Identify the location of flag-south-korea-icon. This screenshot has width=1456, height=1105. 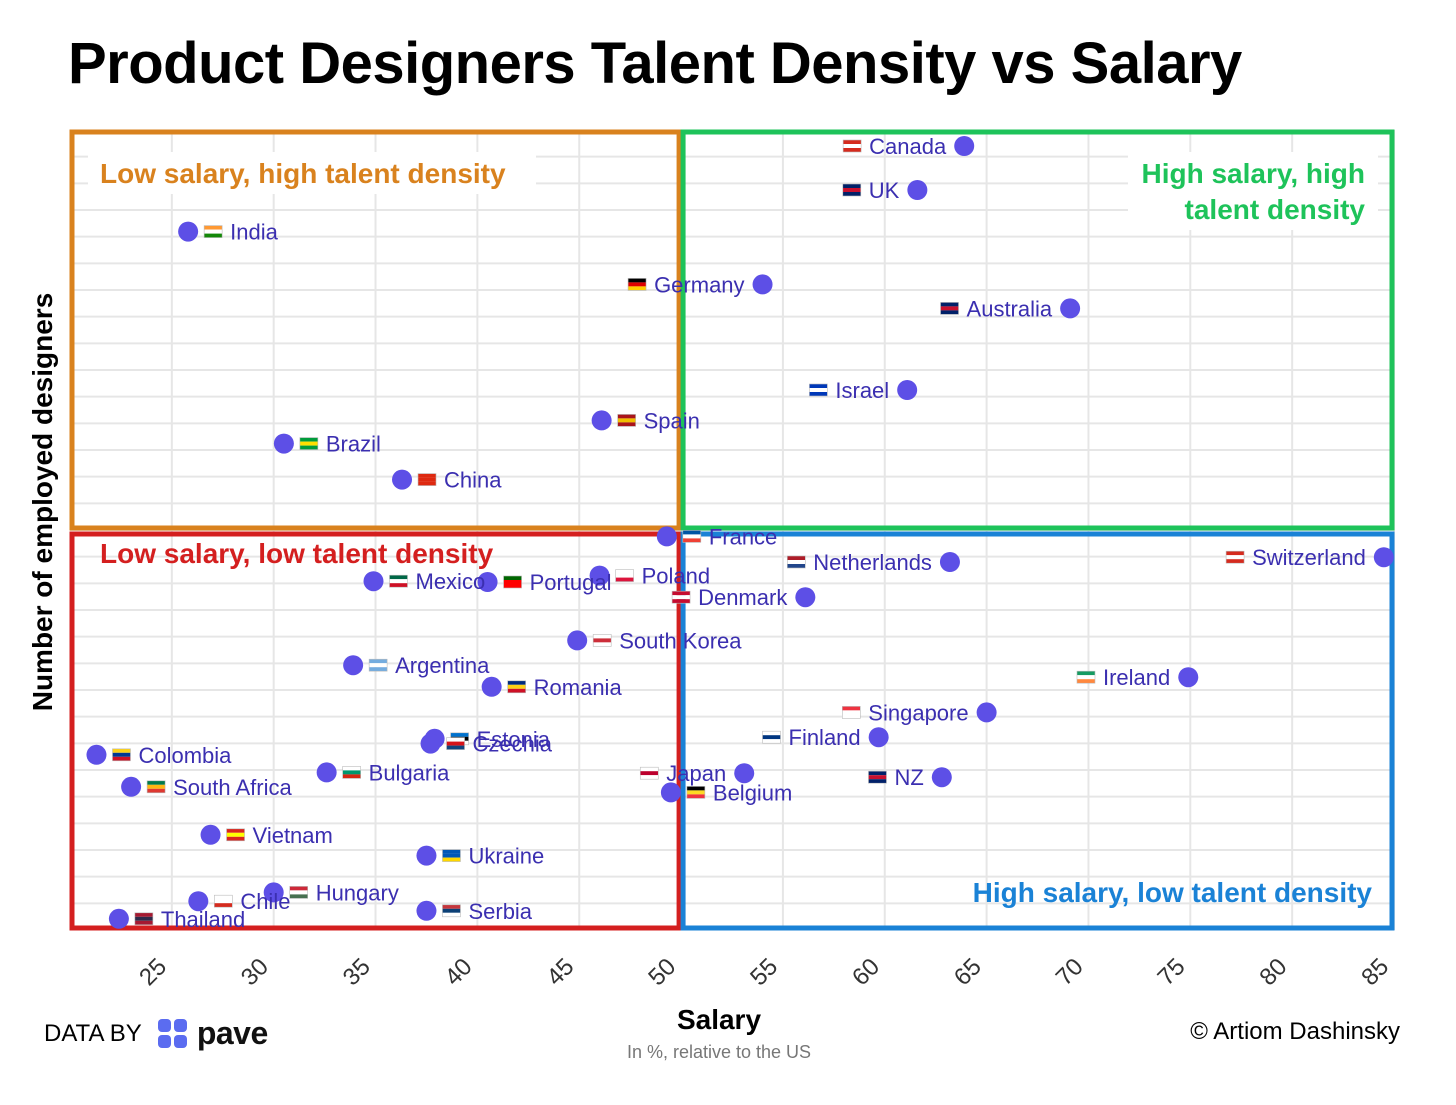
(602, 640).